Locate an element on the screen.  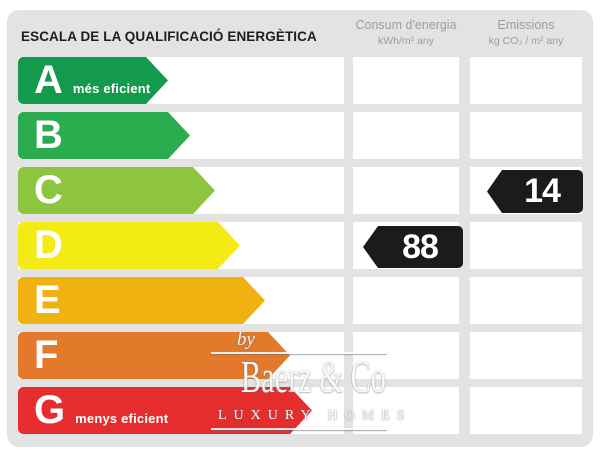
rating-row-e: E is located at coordinates (300, 300).